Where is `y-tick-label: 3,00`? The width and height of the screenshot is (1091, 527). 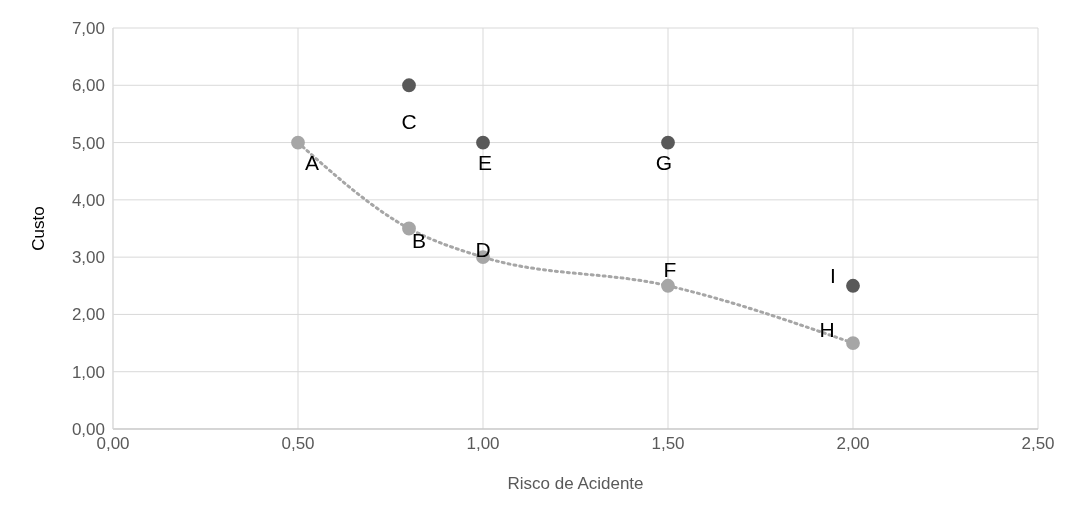 y-tick-label: 3,00 is located at coordinates (88, 258).